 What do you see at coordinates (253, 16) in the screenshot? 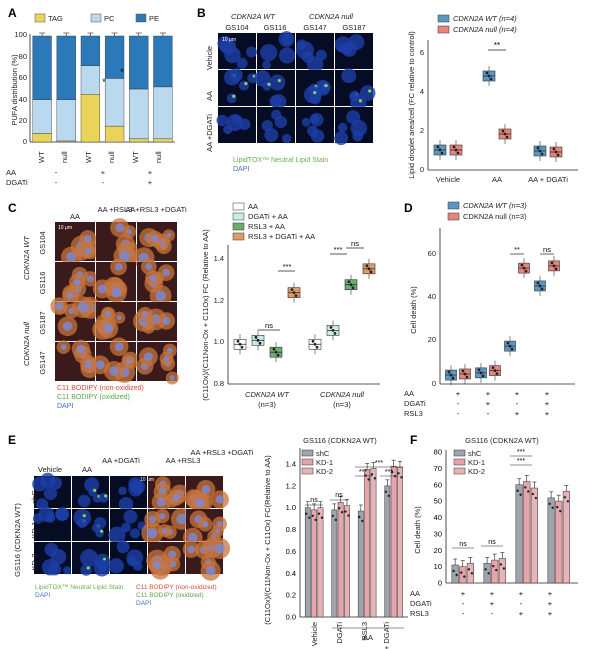
I see `b-col-header-wt: CDKN2A WT` at bounding box center [253, 16].